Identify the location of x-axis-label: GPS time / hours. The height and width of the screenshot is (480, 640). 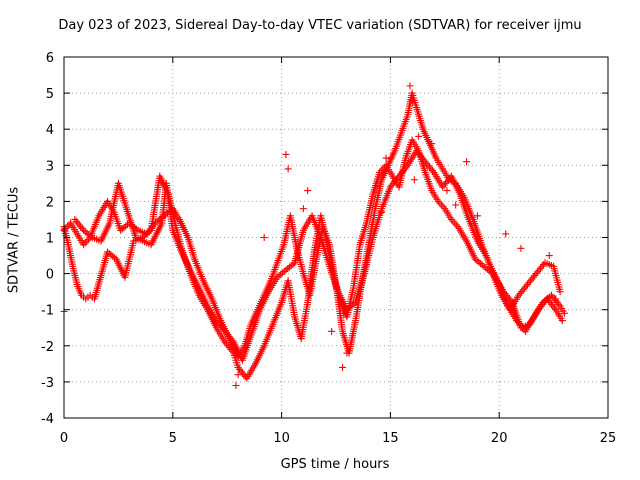
(335, 464).